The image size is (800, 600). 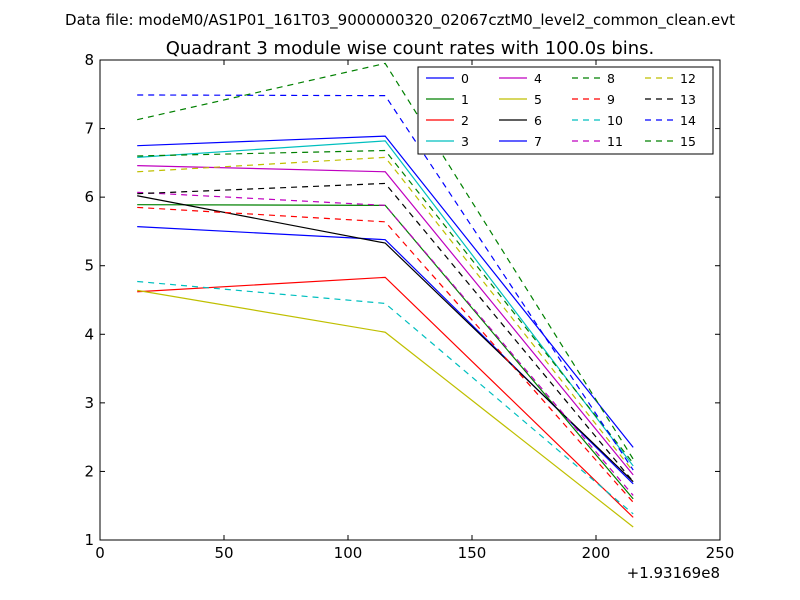 What do you see at coordinates (465, 141) in the screenshot?
I see `legend-label-3: 3` at bounding box center [465, 141].